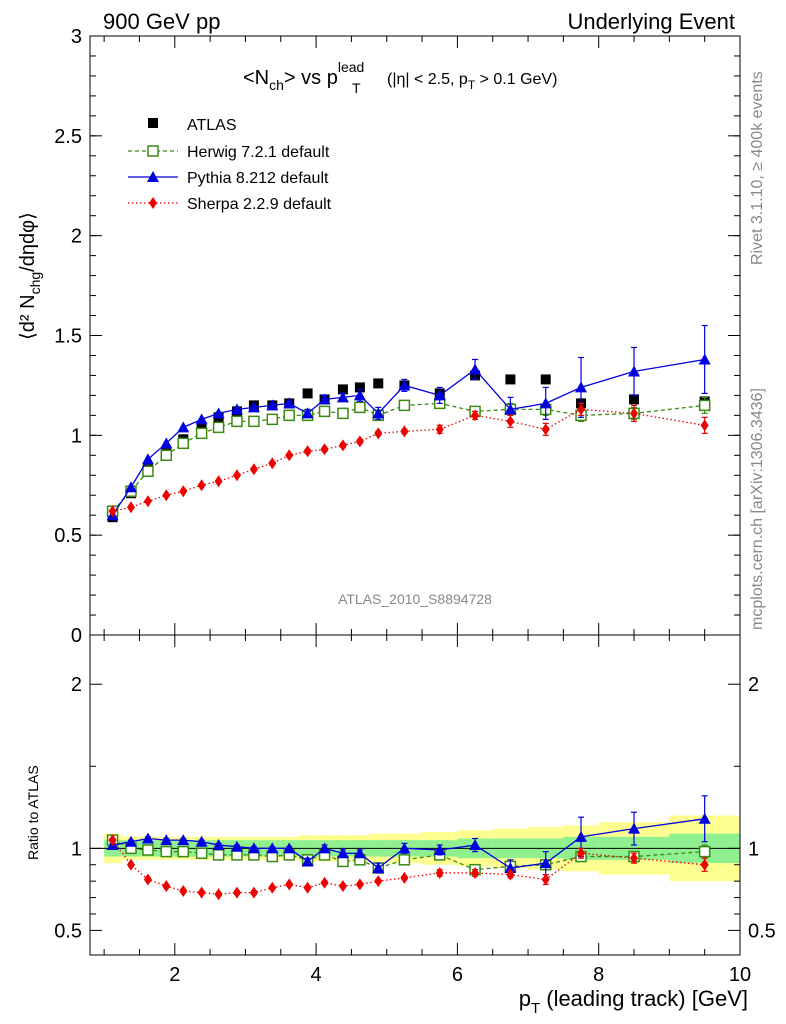 This screenshot has height=1024, width=786. Describe the element at coordinates (753, 849) in the screenshot. I see `y-tick-label-right: 1` at that location.